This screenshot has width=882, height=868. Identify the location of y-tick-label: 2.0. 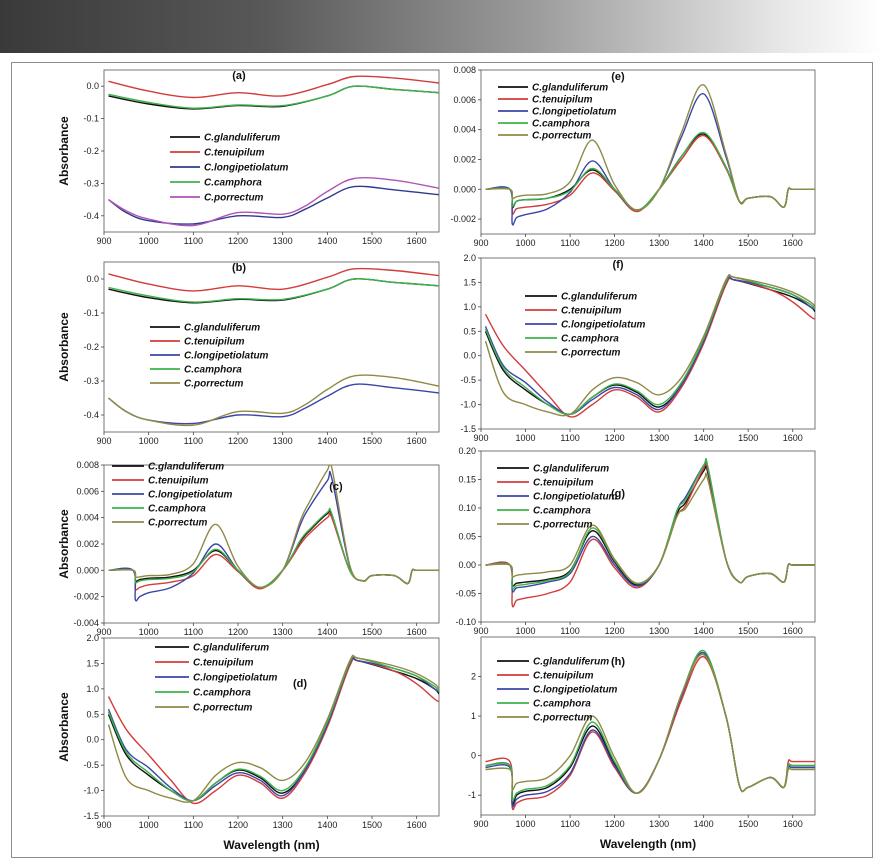
(92, 638).